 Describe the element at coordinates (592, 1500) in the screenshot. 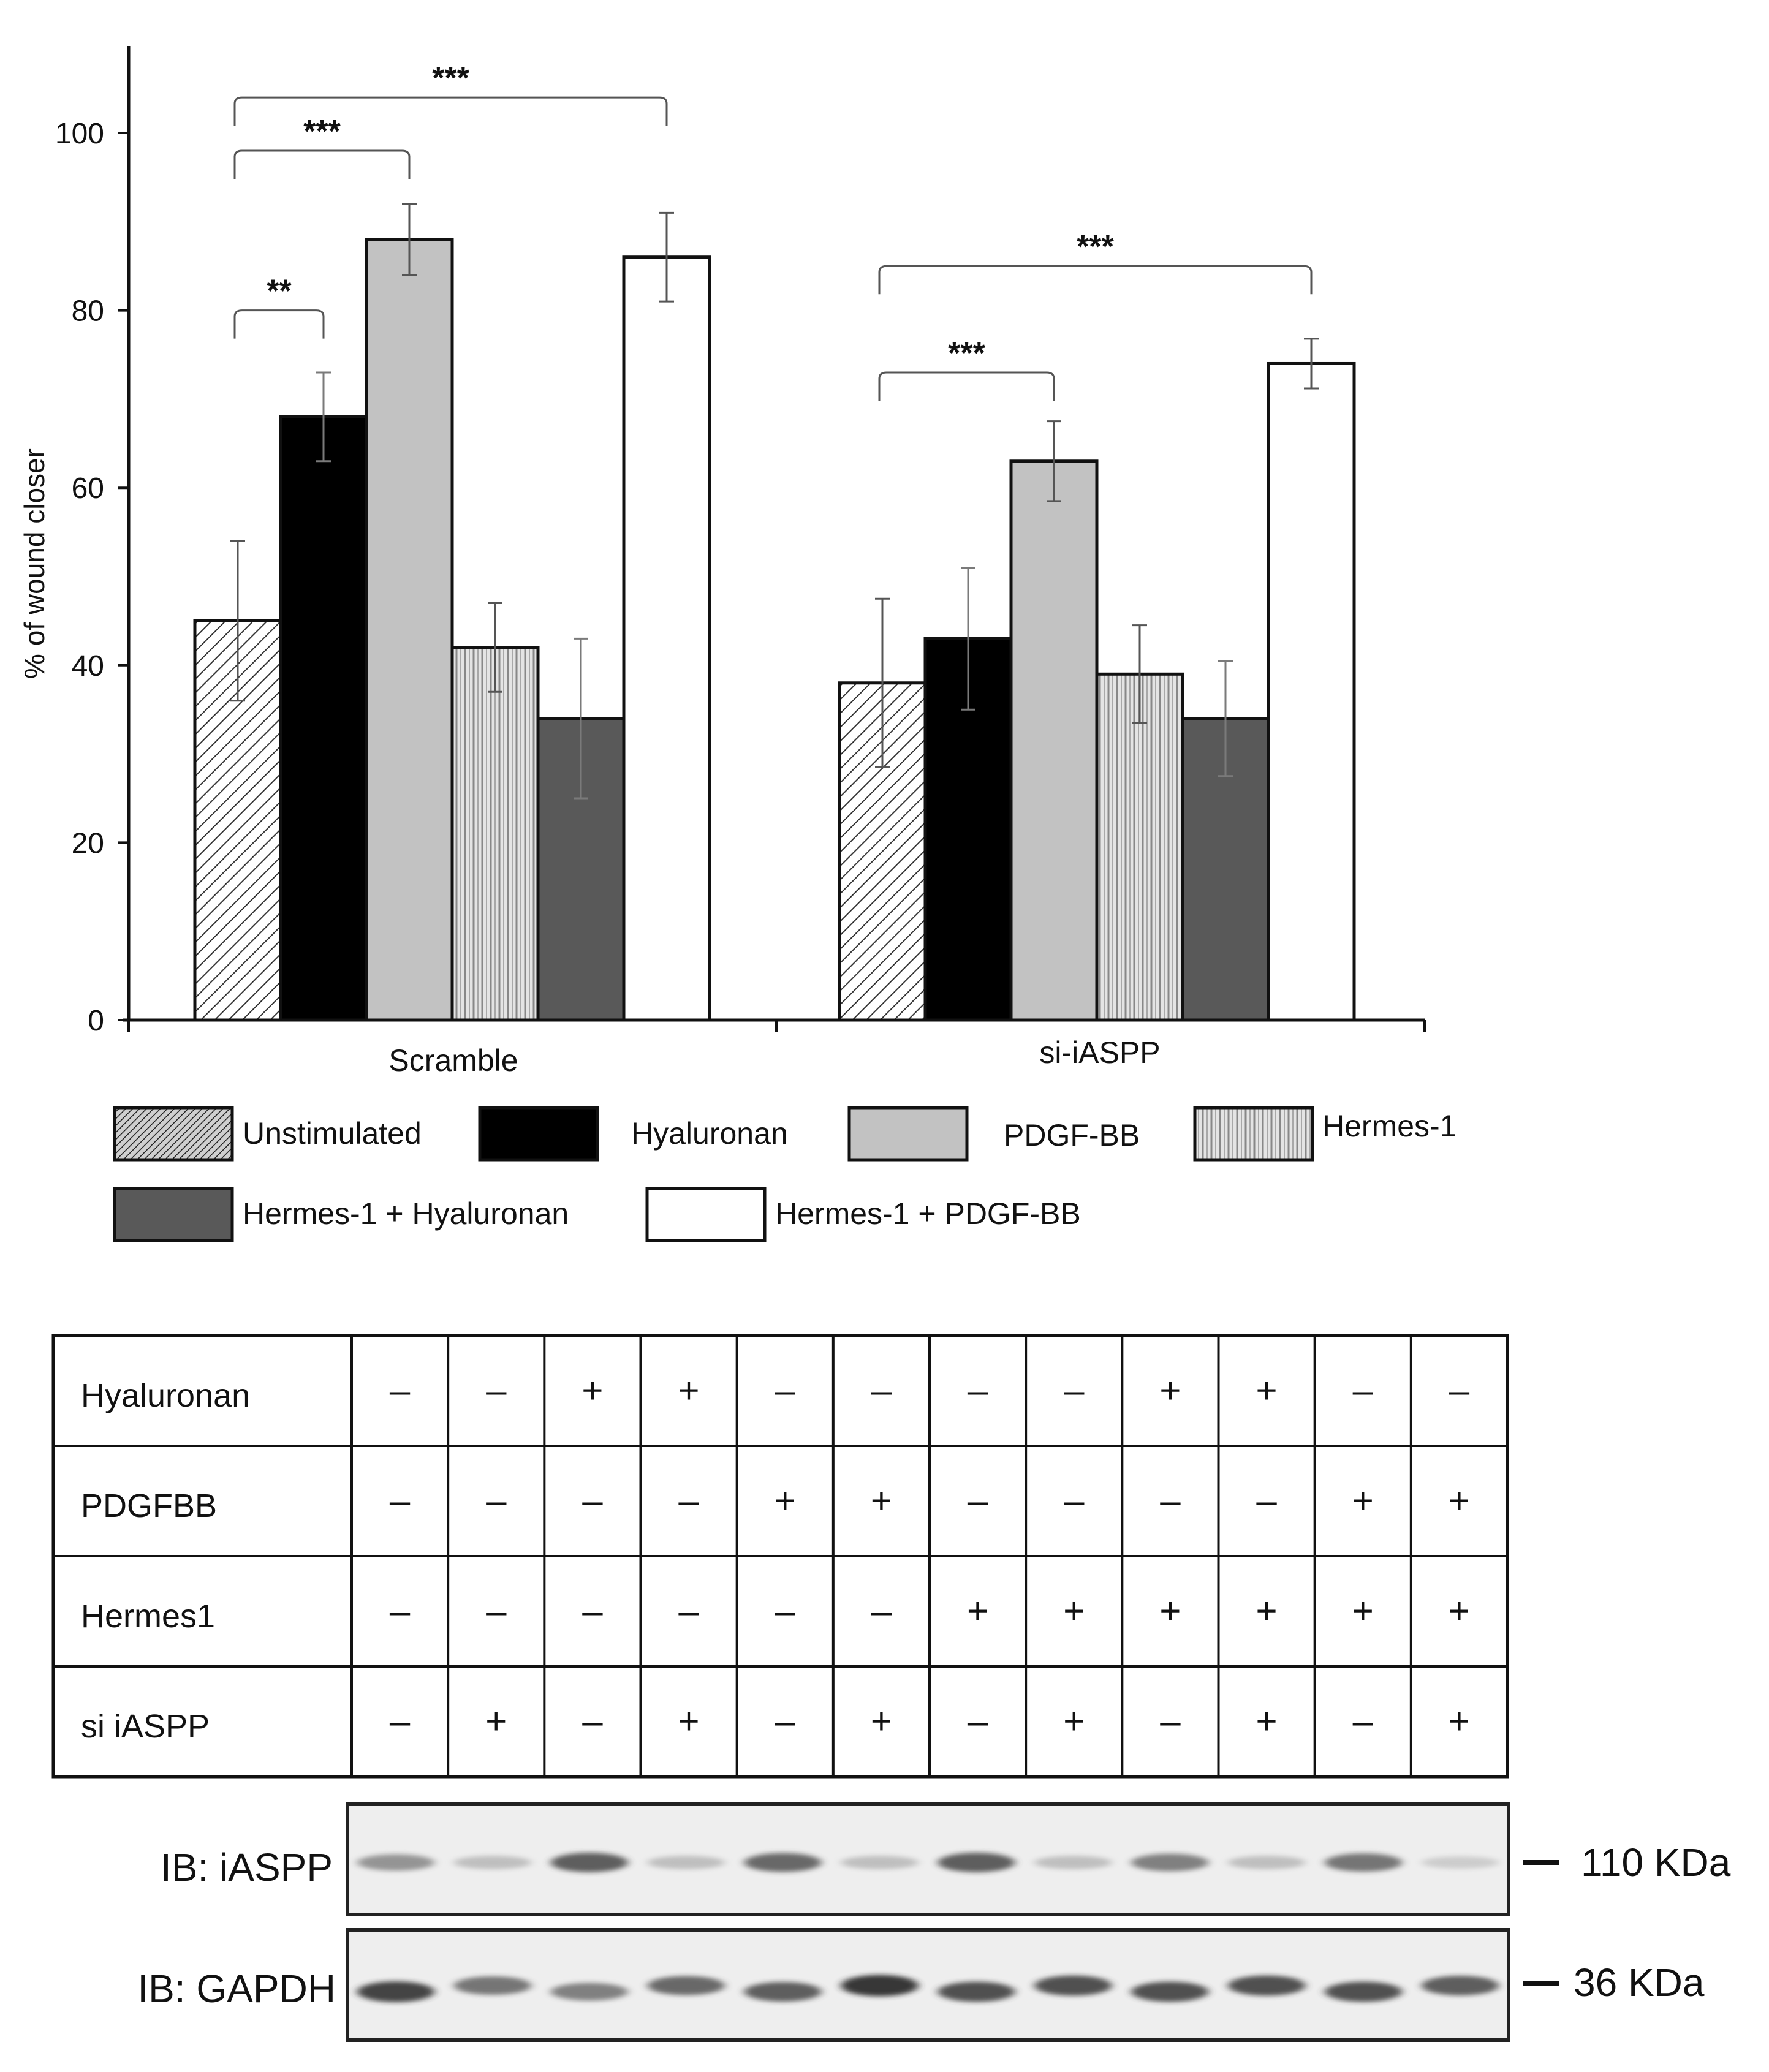

I see `table-cell-pdgfbb-lane-3: –` at that location.